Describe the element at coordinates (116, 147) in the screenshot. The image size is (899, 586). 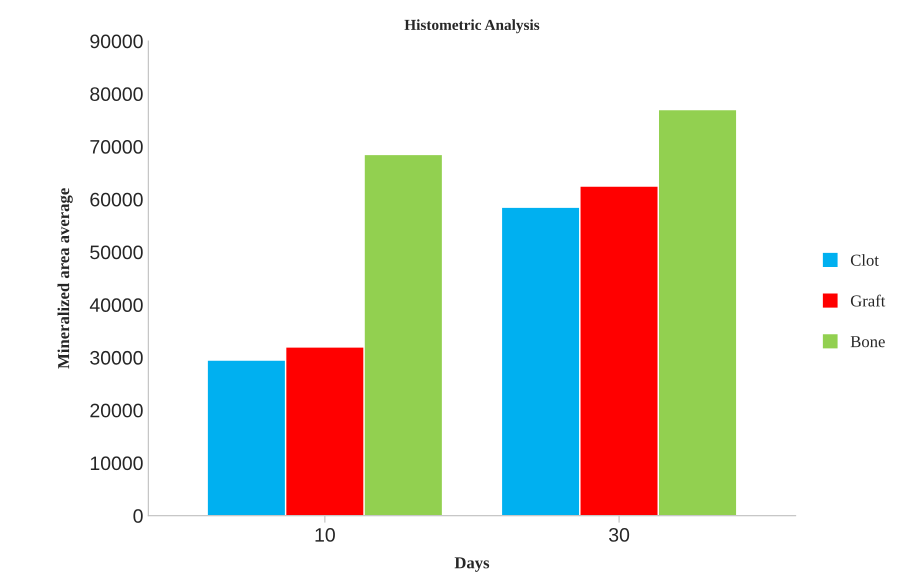
I see `y-tick-label: 70000` at that location.